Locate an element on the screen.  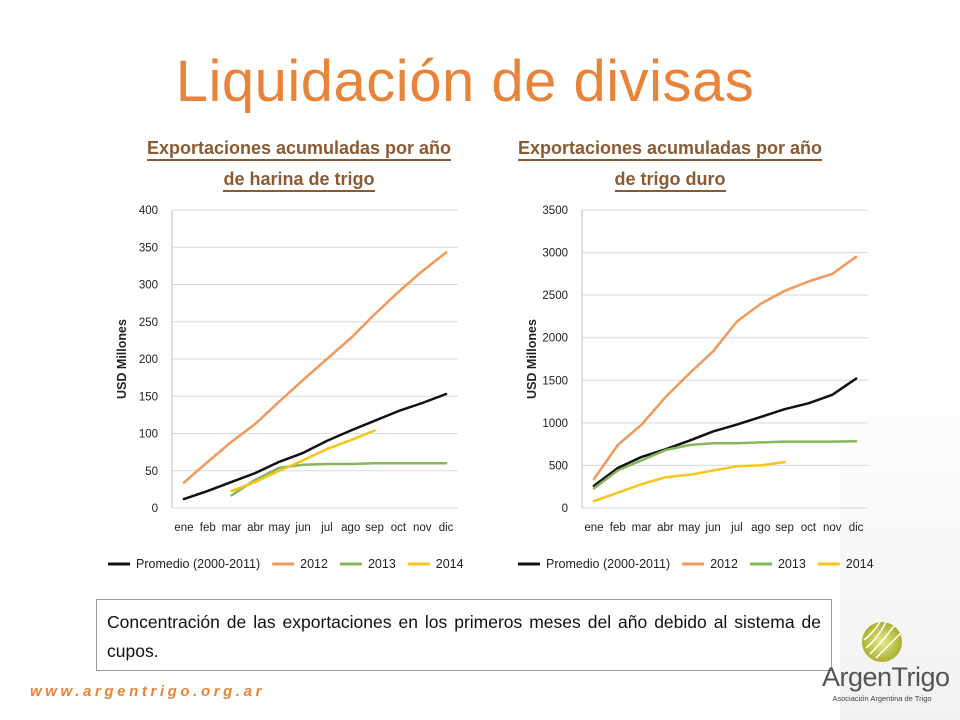
chart-2-xtick-label: nov is located at coordinates (832, 528).